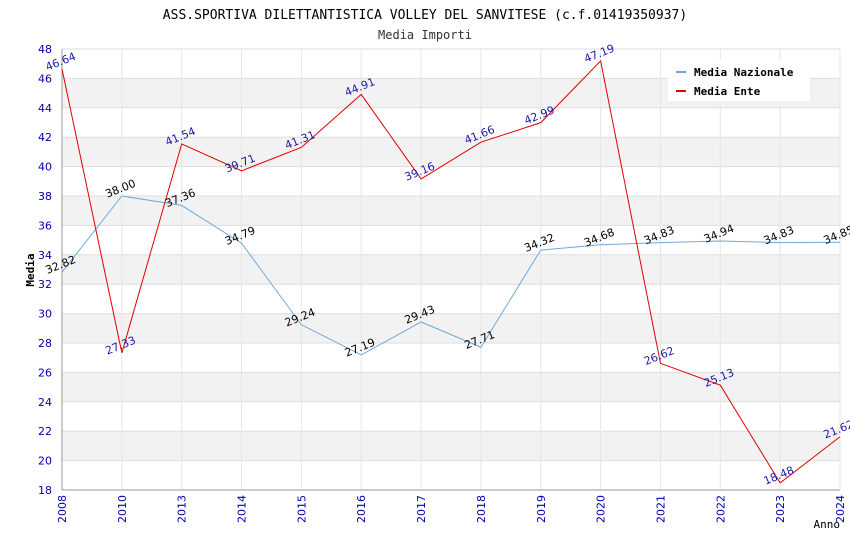  I want to click on x-tick-label: 2008, so click(62, 509).